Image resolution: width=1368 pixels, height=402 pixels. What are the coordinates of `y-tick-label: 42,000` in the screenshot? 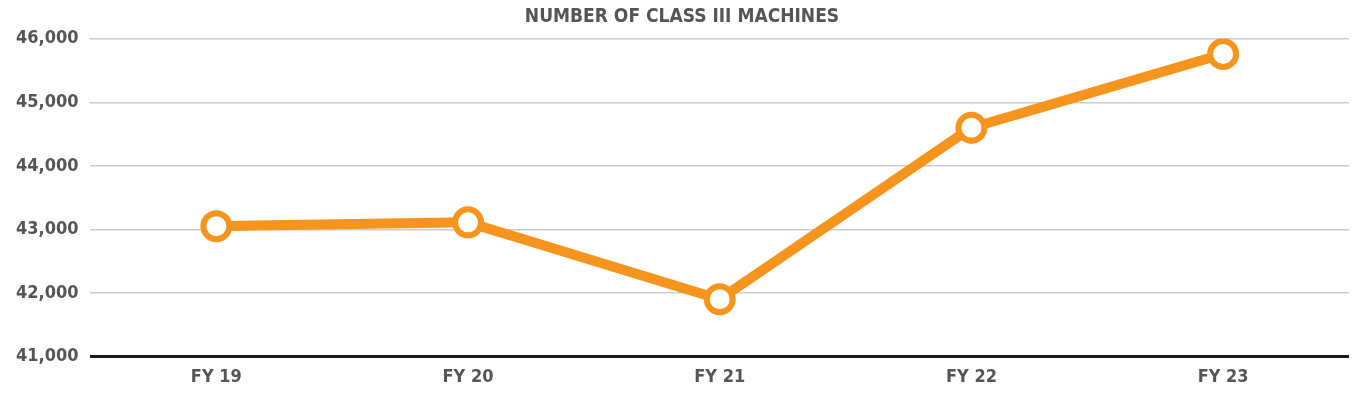 It's located at (47, 291).